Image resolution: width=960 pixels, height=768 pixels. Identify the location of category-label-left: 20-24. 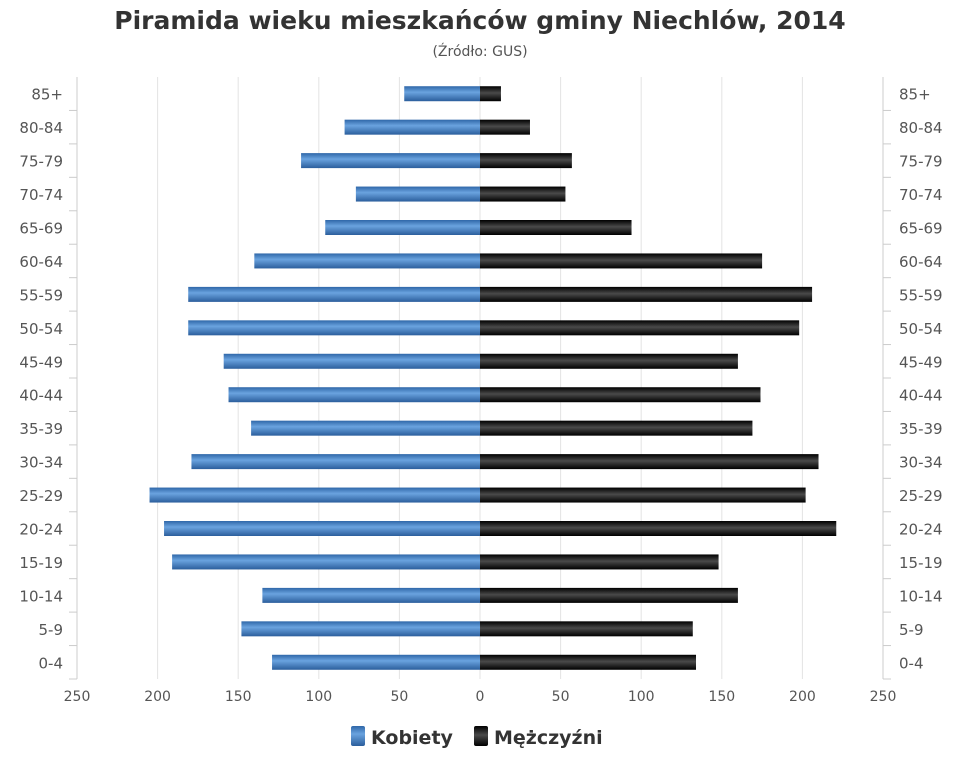
(41, 530).